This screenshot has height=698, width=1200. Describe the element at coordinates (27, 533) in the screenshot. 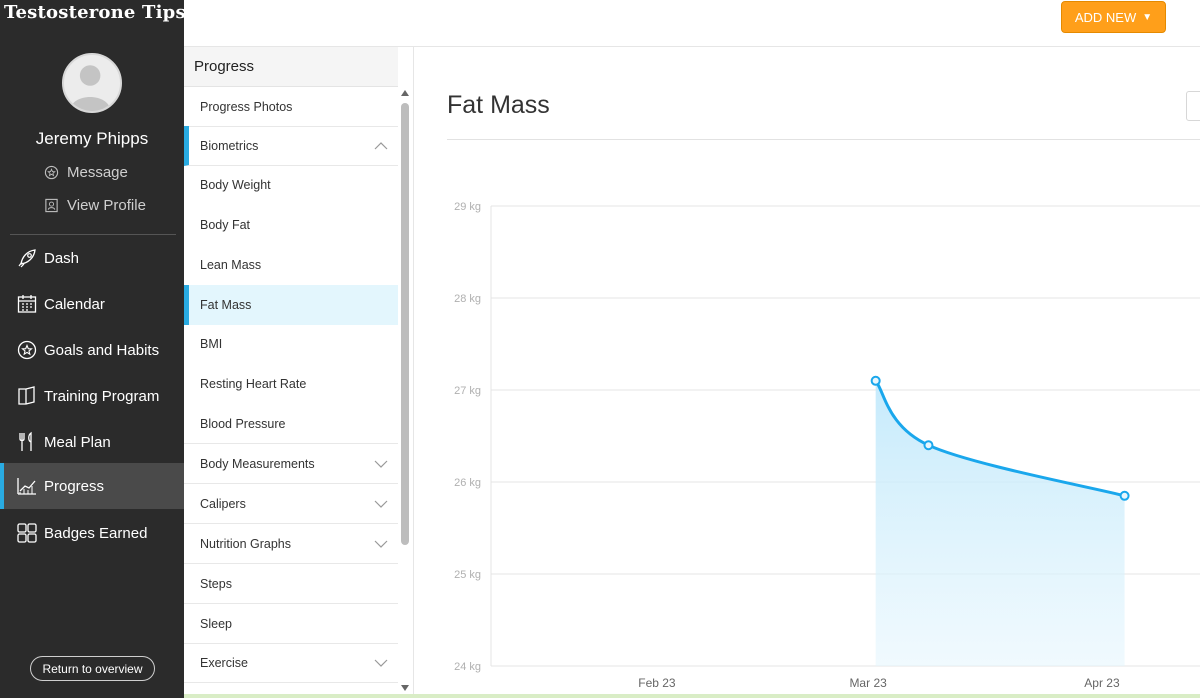

I see `badges-icon` at that location.